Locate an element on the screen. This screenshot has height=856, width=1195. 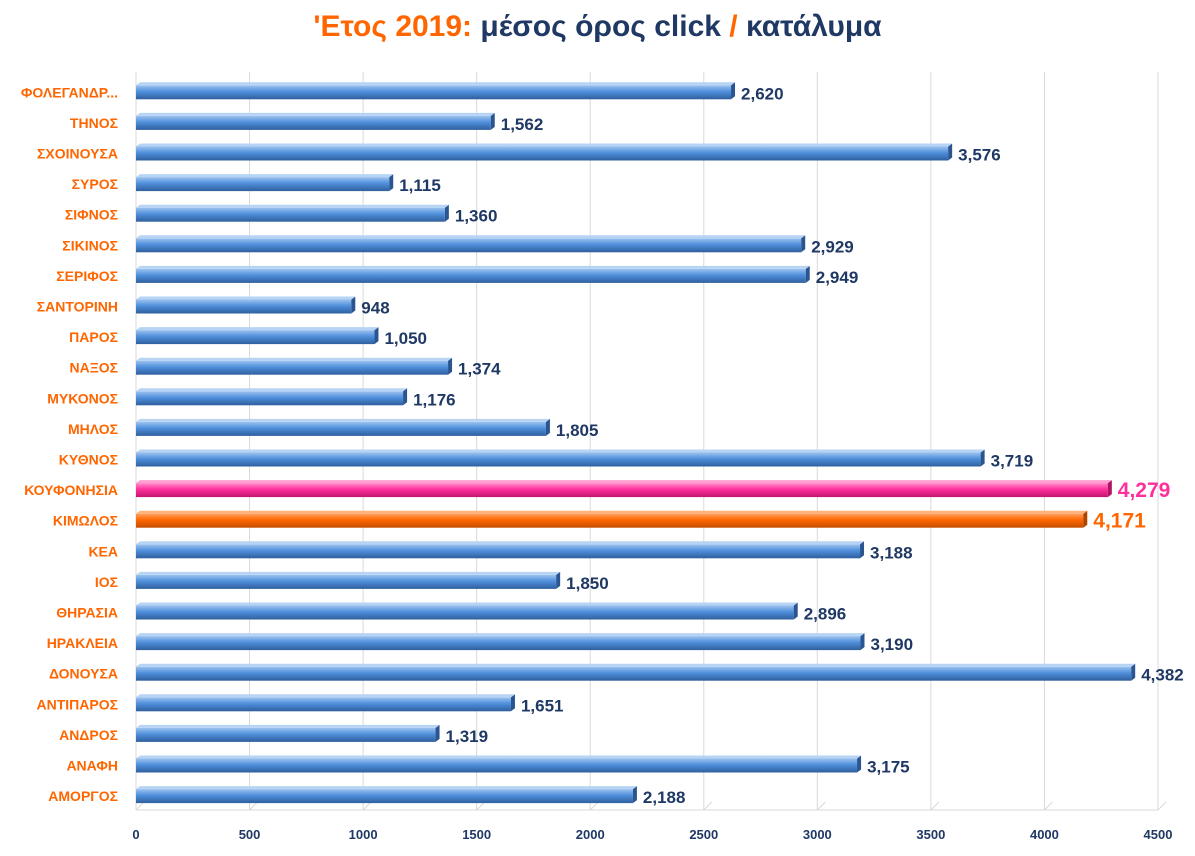
category-label: ΣΙΚΙΝΟΣ is located at coordinates (90, 245).